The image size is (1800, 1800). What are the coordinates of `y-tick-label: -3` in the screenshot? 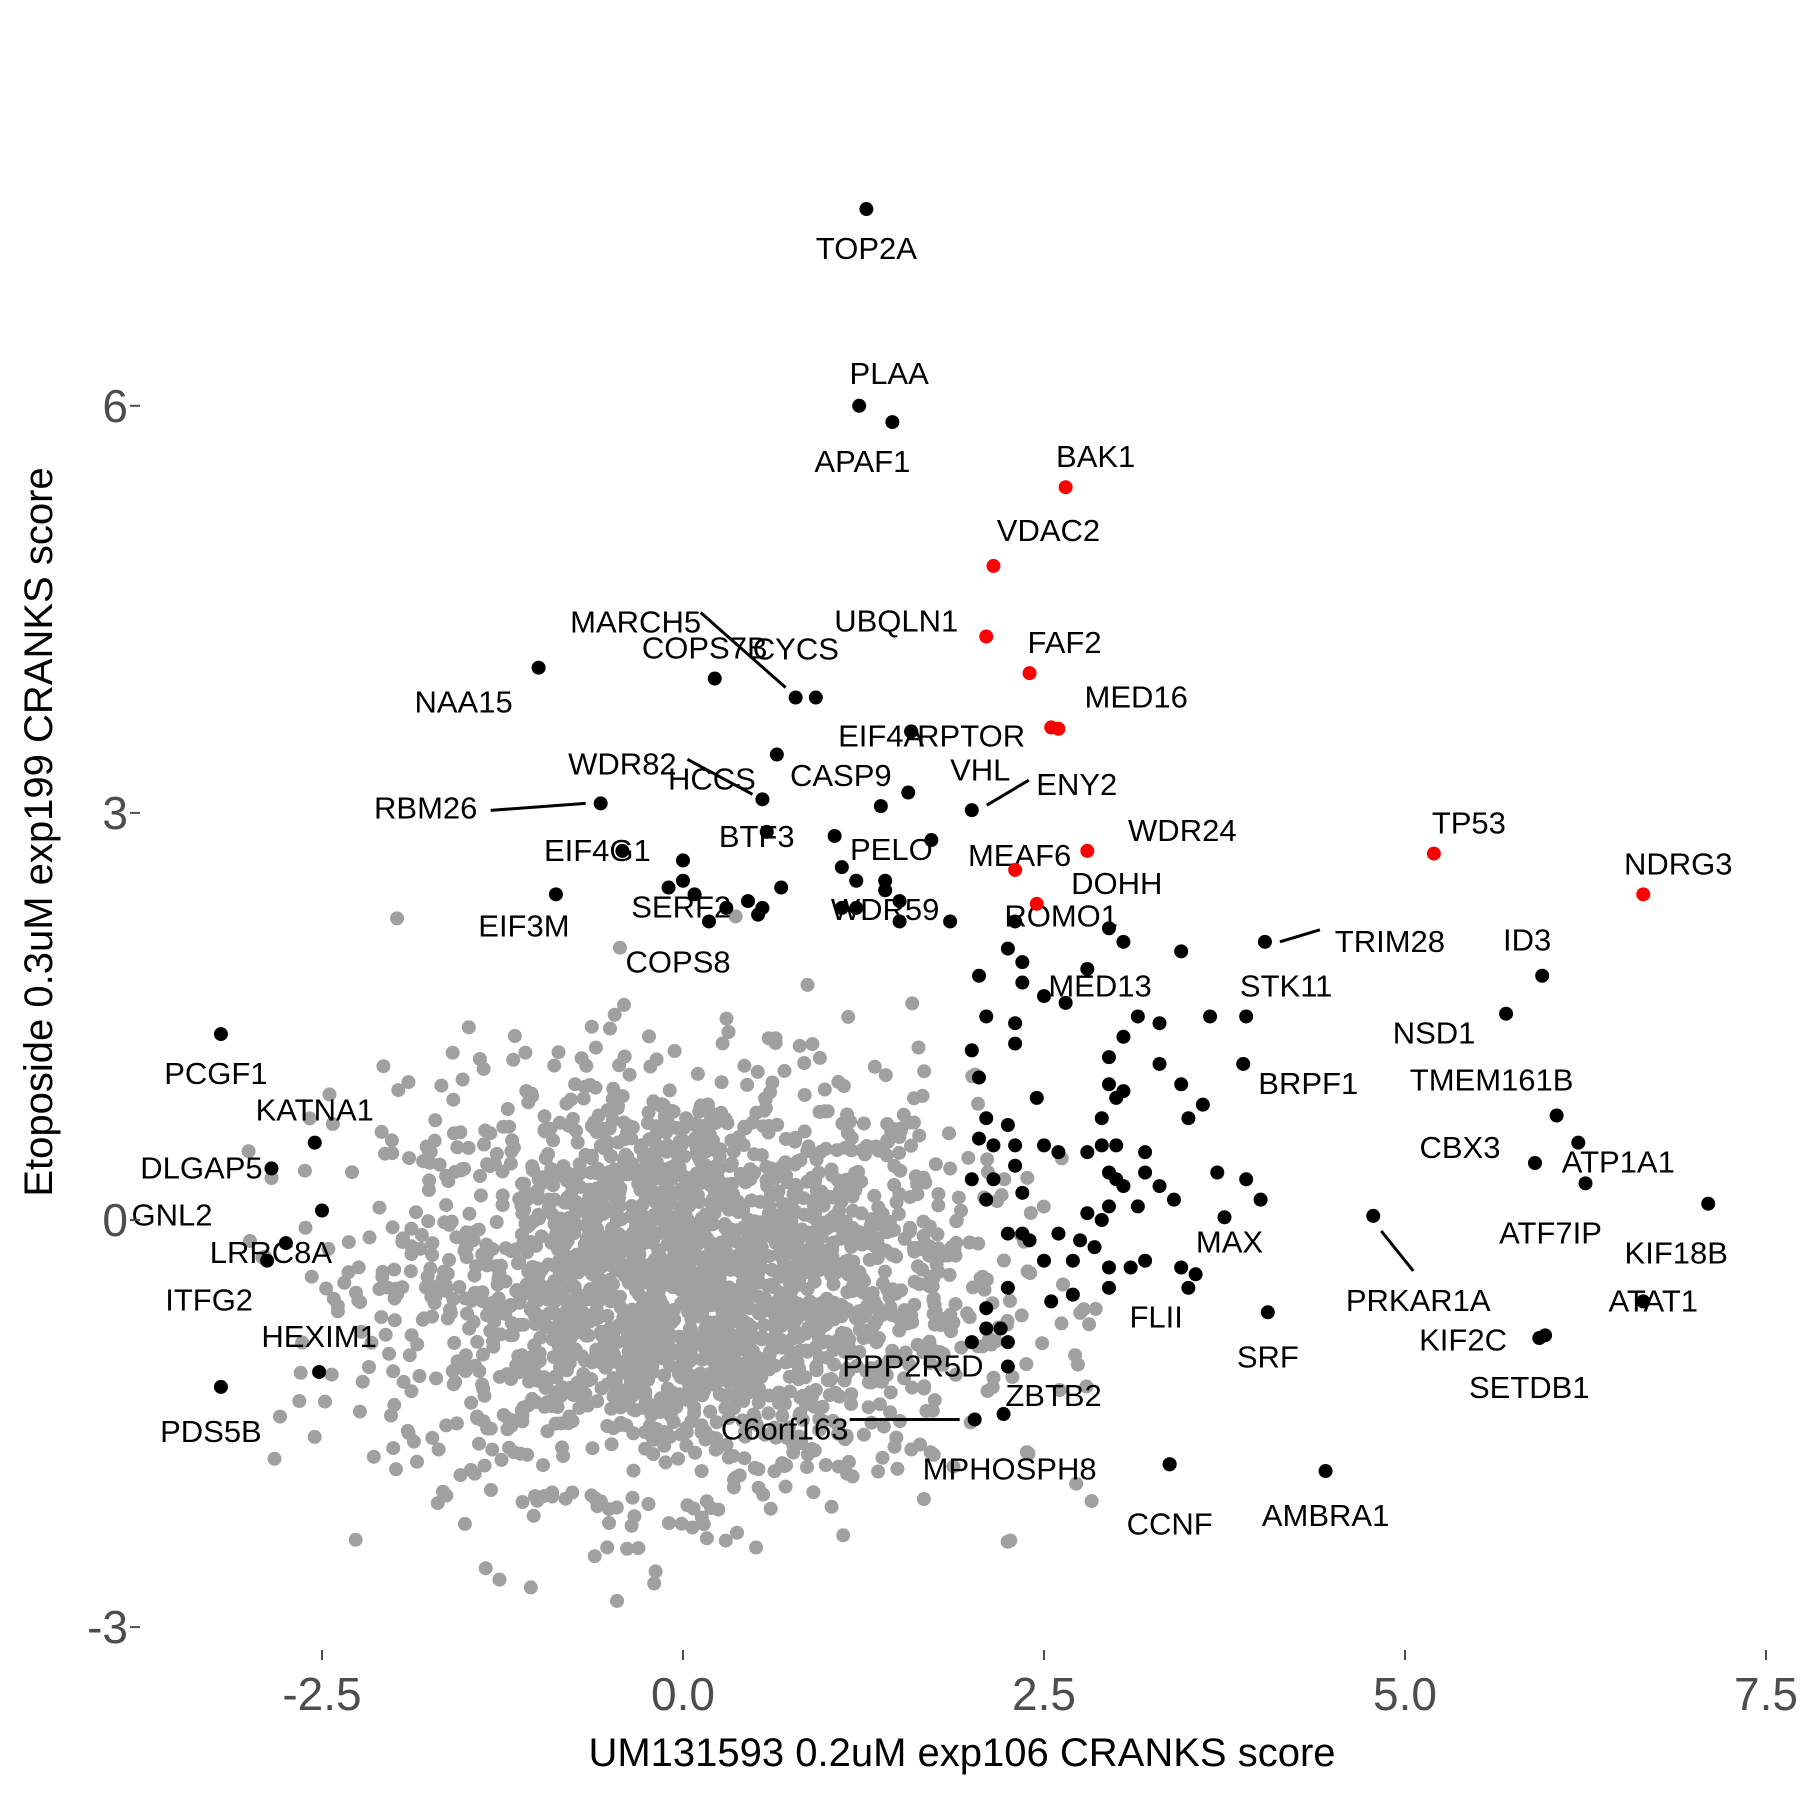 It's located at (107, 1627).